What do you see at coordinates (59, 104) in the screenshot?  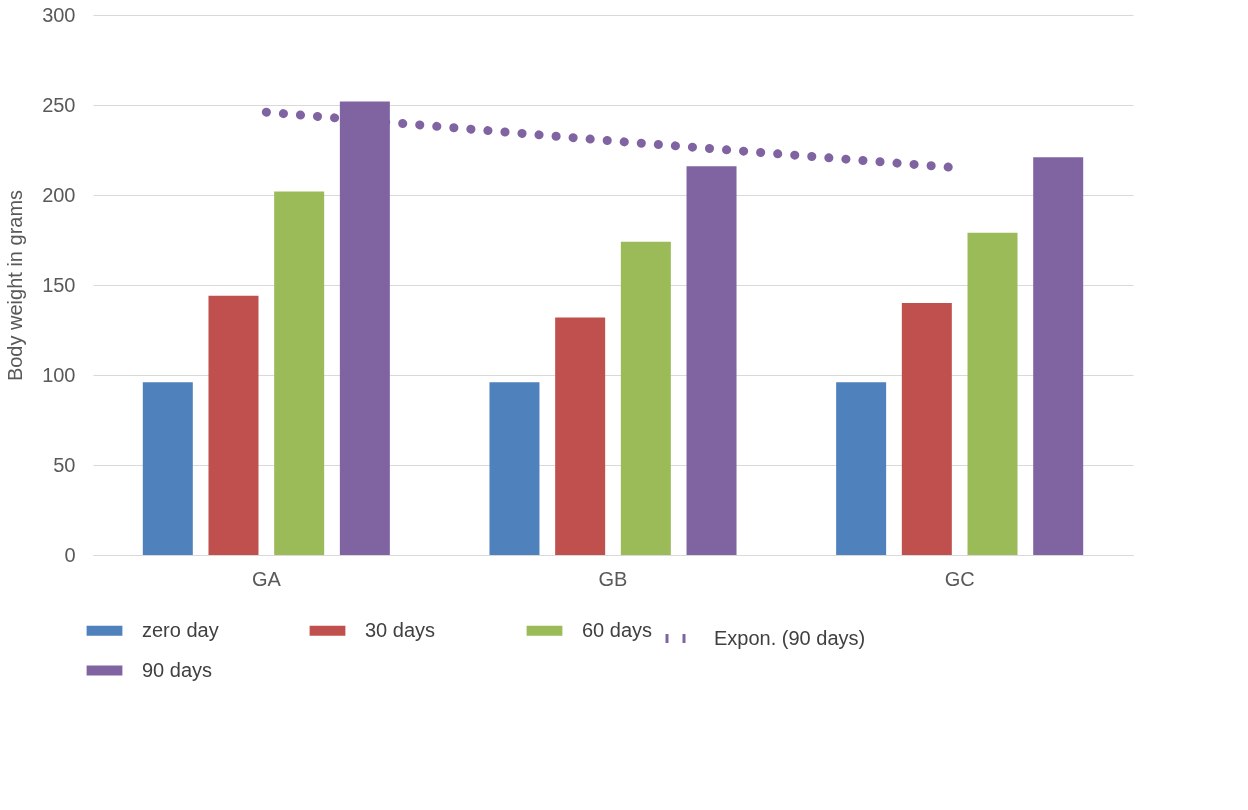 I see `y-tick-label: 250` at bounding box center [59, 104].